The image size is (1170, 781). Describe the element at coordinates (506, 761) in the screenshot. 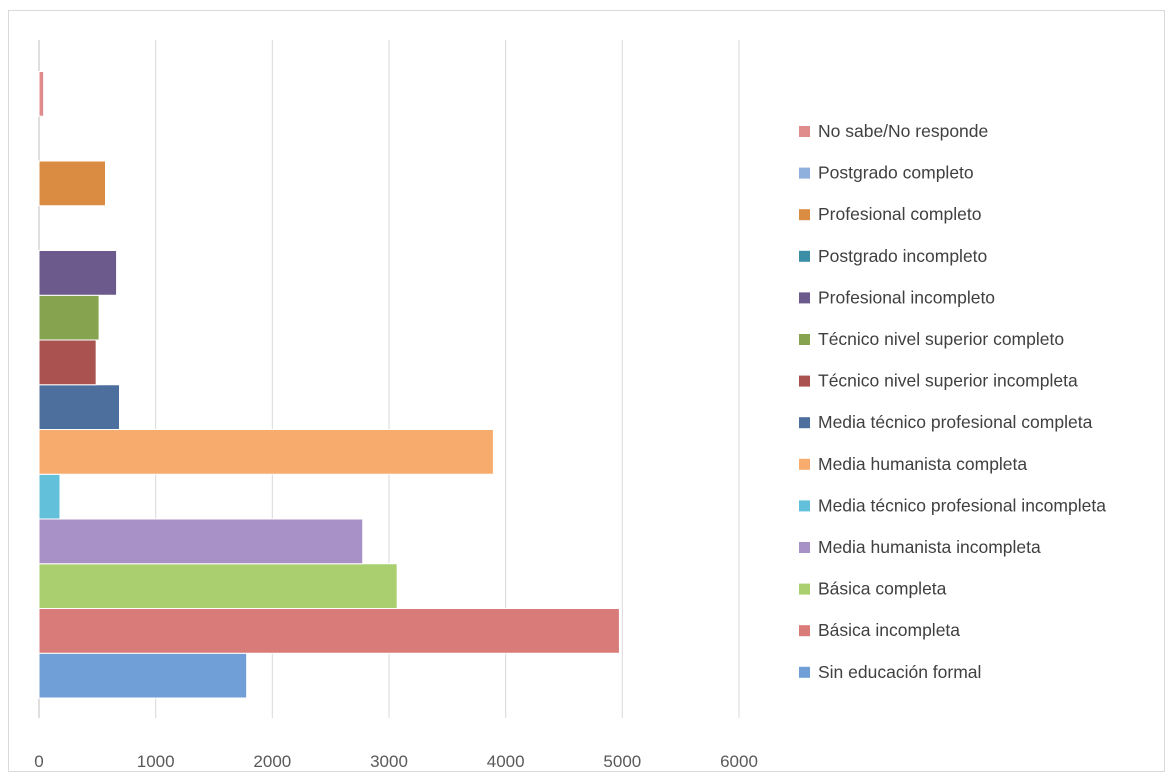

I see `x-tick-label: 4000` at that location.